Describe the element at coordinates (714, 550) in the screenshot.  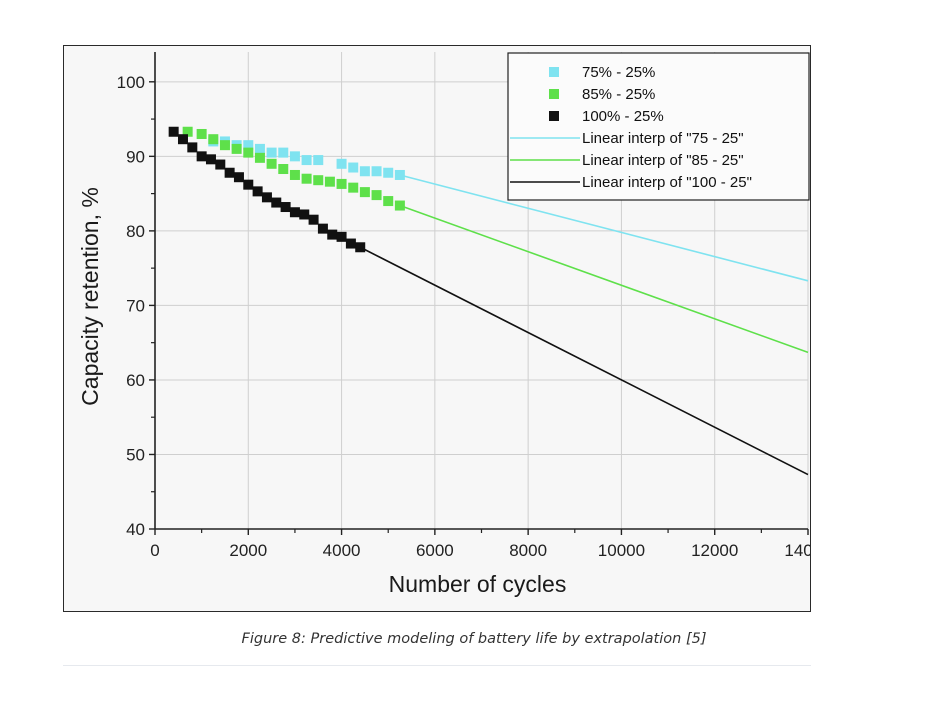
I see `x-tick-label: 12000` at that location.